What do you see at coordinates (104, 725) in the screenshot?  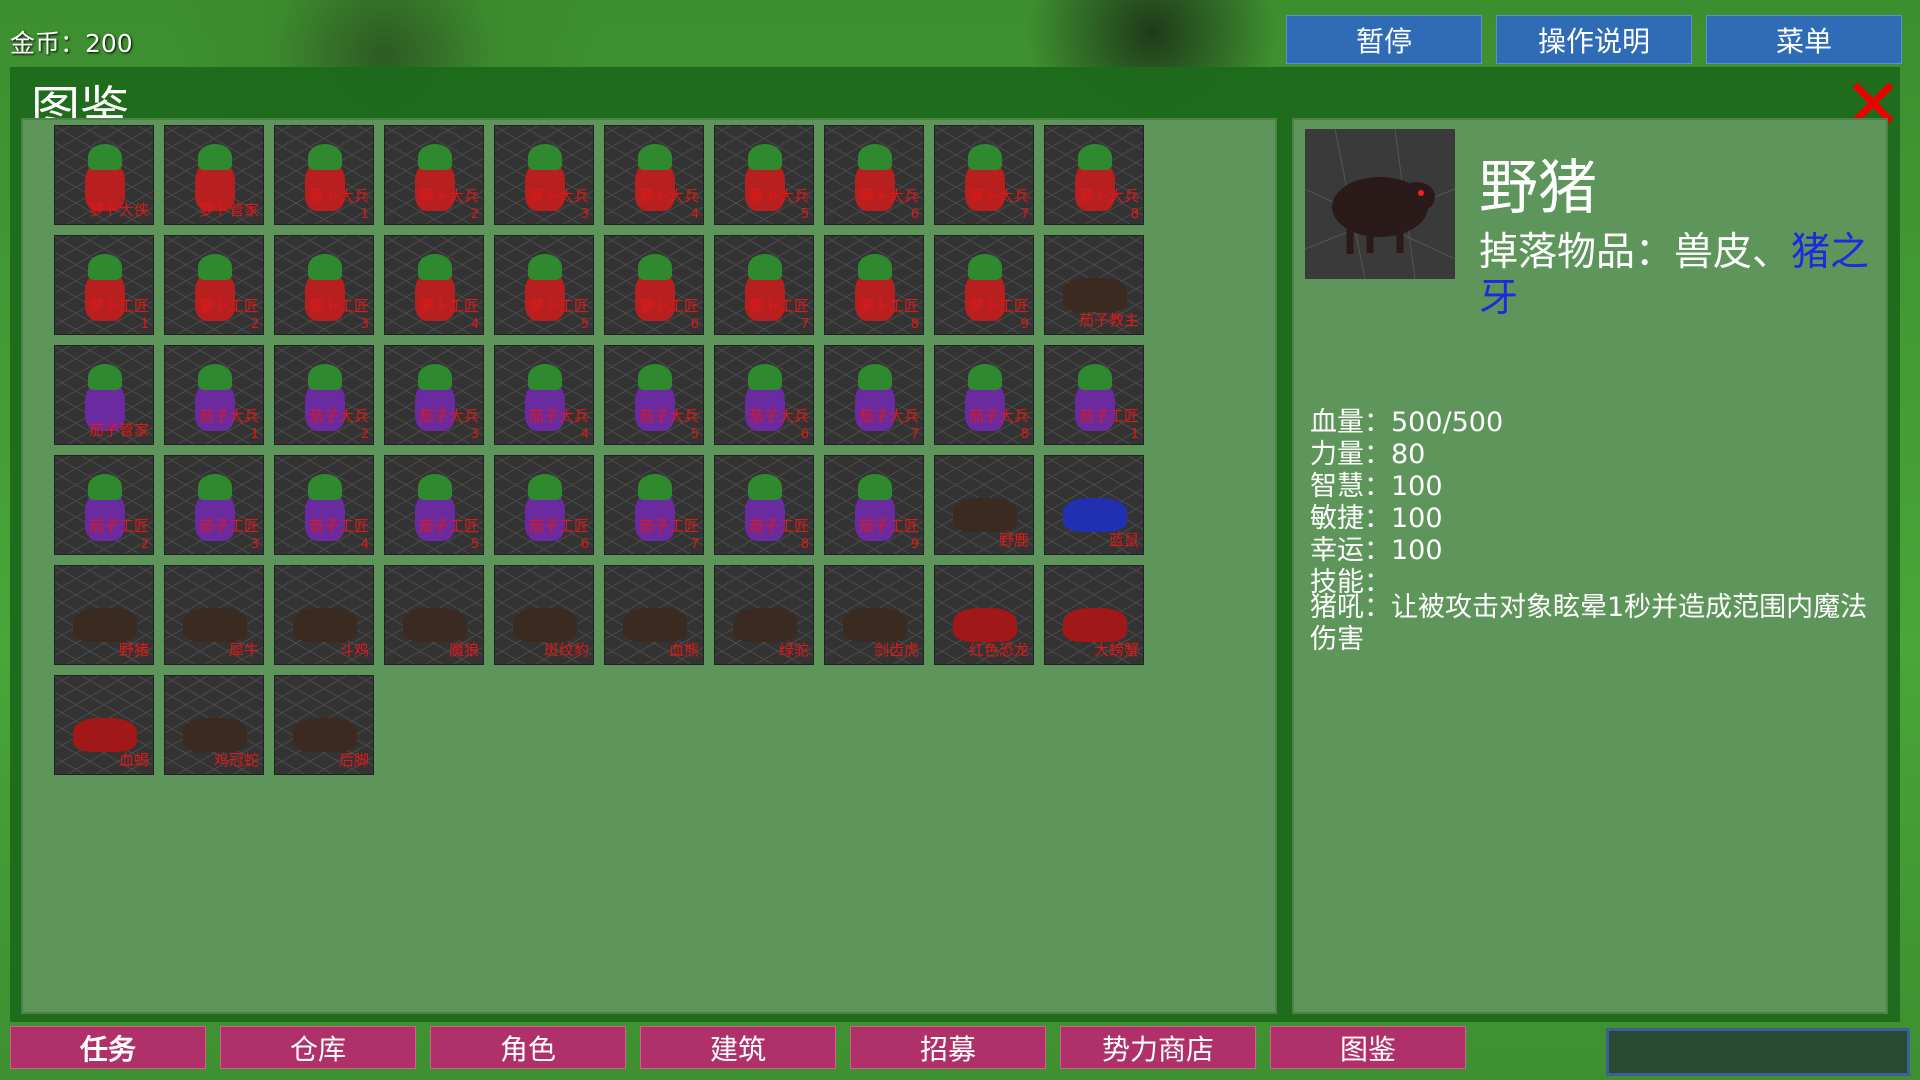 I see `codex-item: 血蝎` at bounding box center [104, 725].